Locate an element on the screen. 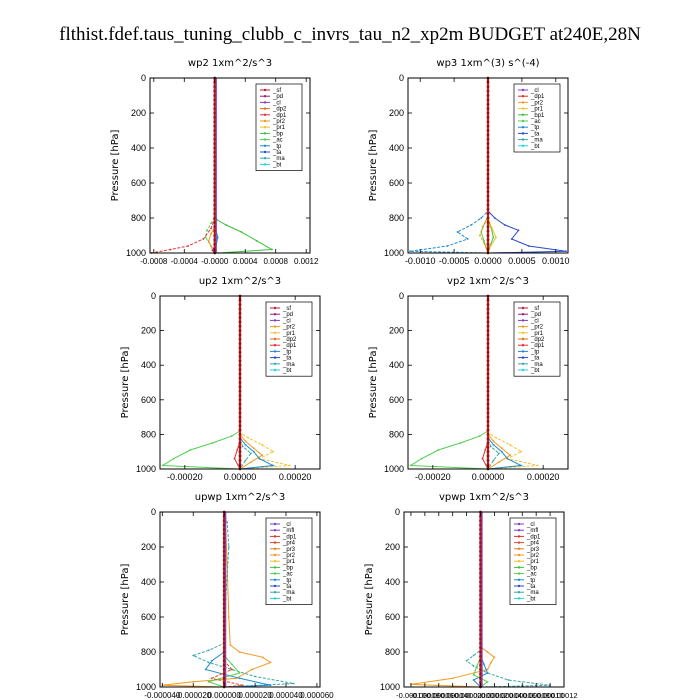 The height and width of the screenshot is (700, 700). panel-title: wp2 1xm^2/s^3 is located at coordinates (230, 63).